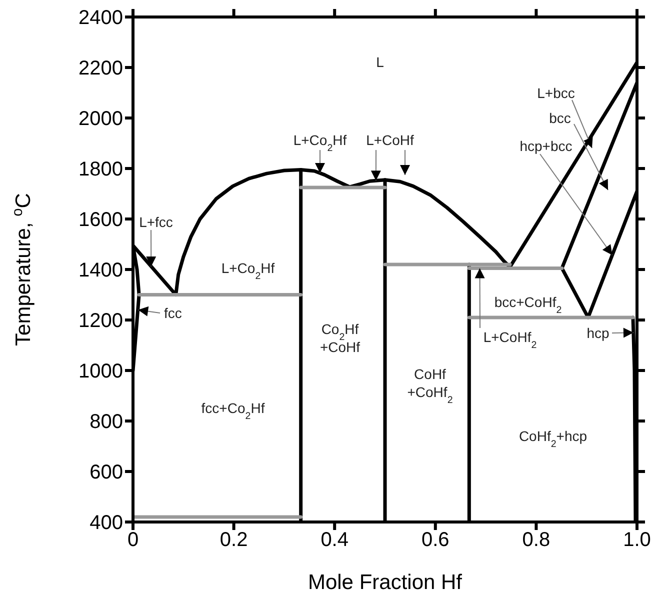 This screenshot has height=603, width=665. I want to click on annotation: CoHf +CoHf$_{2}$, so click(430, 386).